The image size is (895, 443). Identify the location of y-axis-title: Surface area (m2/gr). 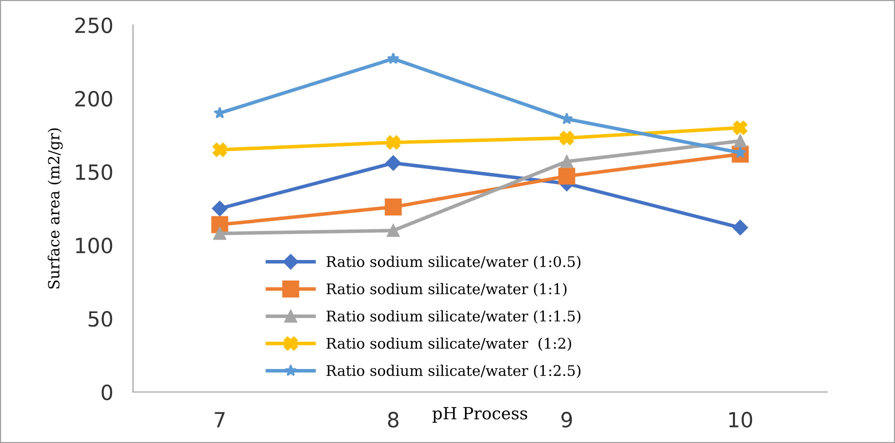
(55, 208).